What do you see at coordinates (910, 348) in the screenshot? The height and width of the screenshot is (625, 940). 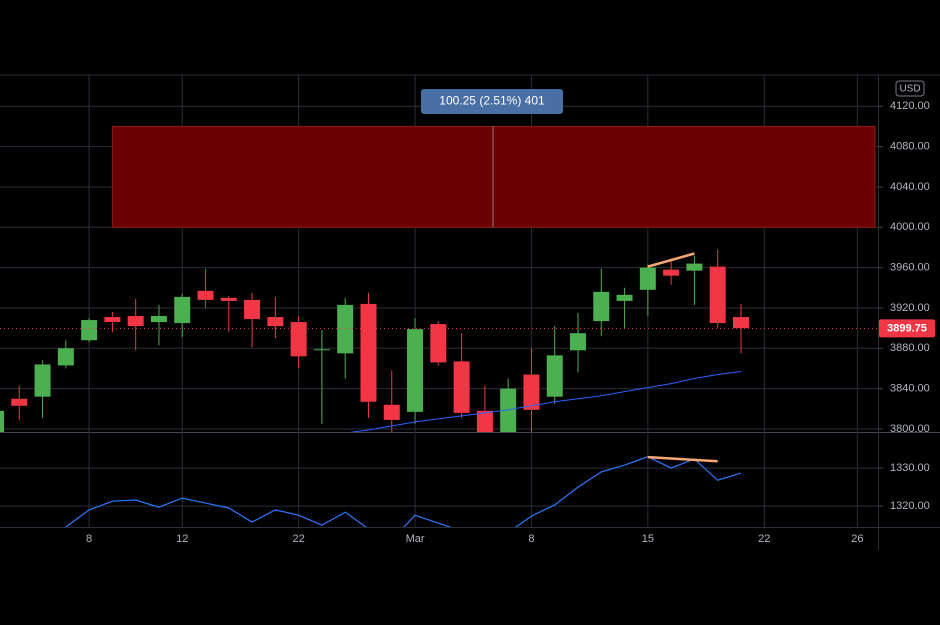 I see `y-tick-label: 3880.00` at bounding box center [910, 348].